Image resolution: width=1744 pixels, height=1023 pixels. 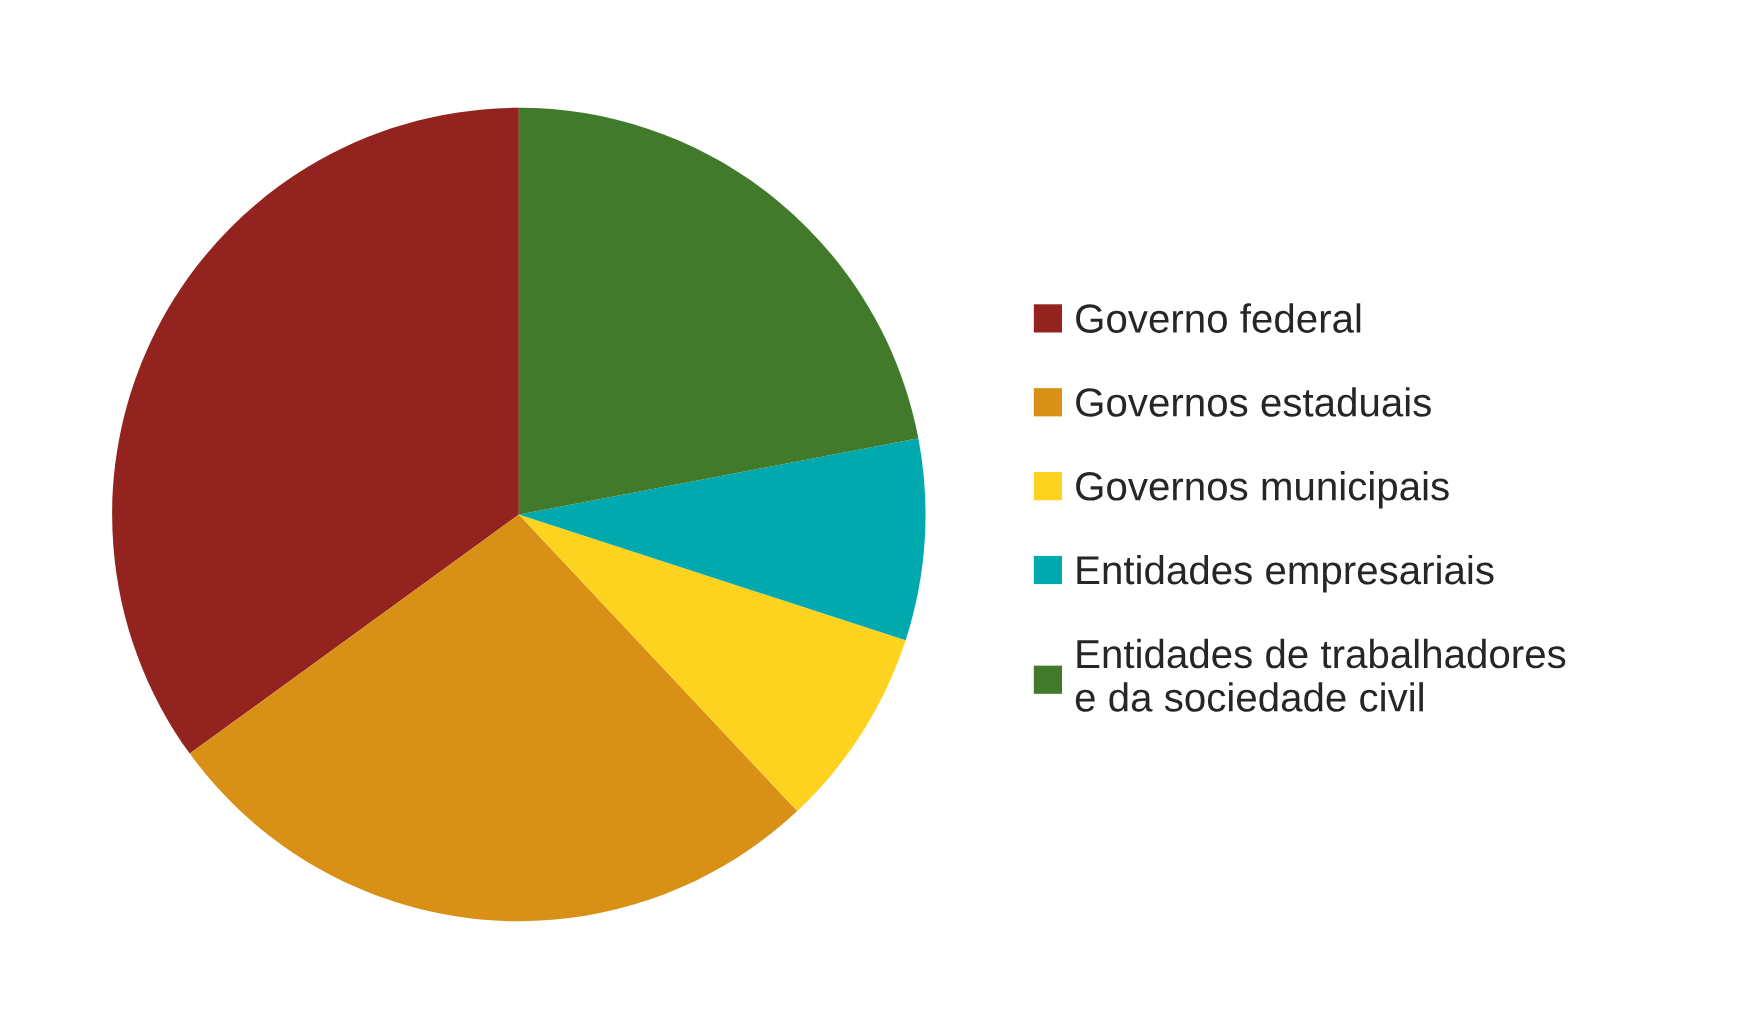 What do you see at coordinates (1218, 318) in the screenshot?
I see `legend-label: Governo federal` at bounding box center [1218, 318].